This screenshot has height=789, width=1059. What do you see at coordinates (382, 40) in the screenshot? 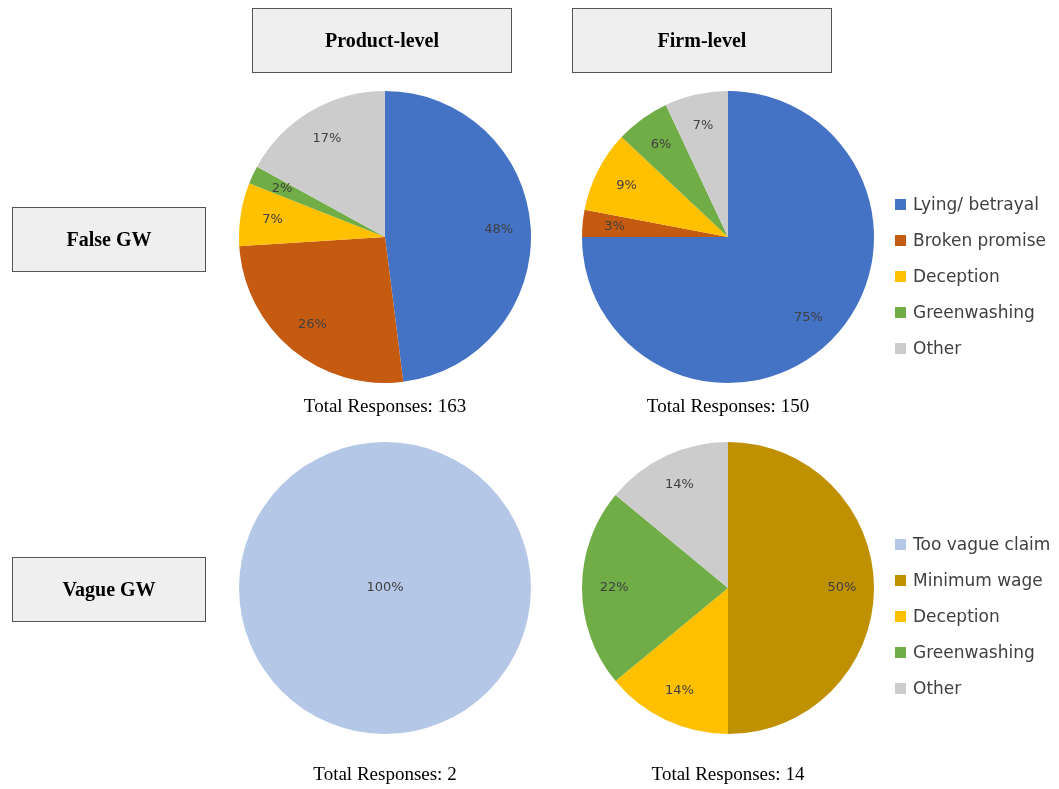
I see `chart-title: Product-level` at bounding box center [382, 40].